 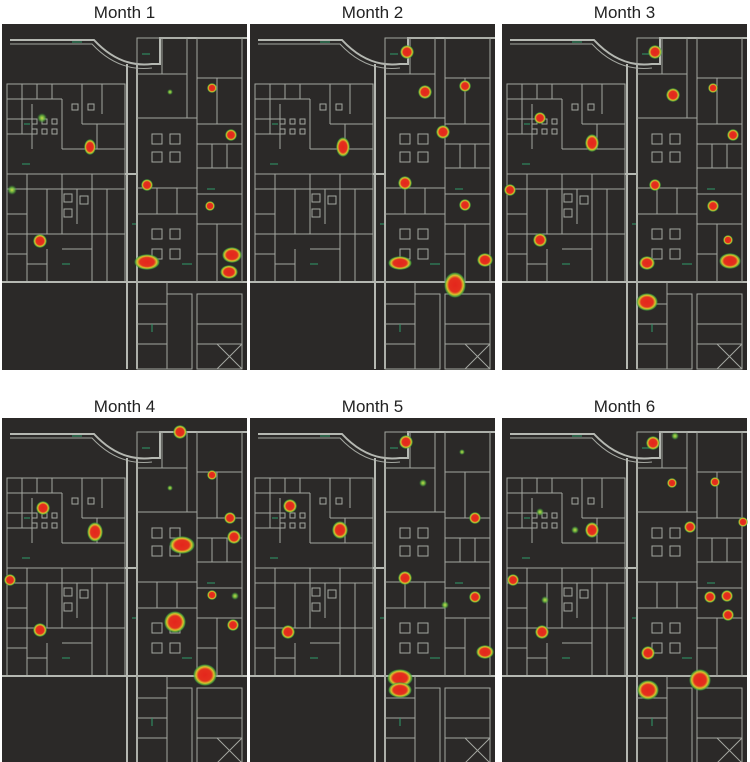 I want to click on panel-title: Month 2, so click(x=372, y=12).